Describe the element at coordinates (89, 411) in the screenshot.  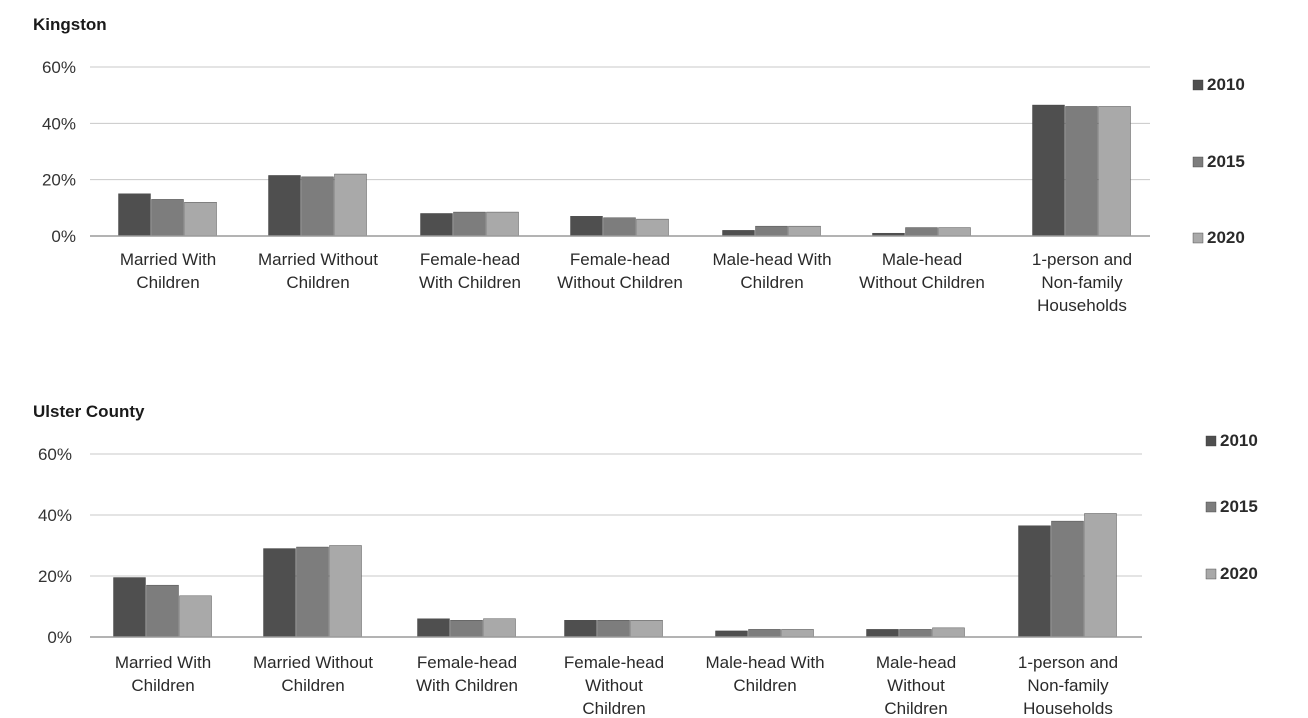
I see `chart-title: Ulster County` at that location.